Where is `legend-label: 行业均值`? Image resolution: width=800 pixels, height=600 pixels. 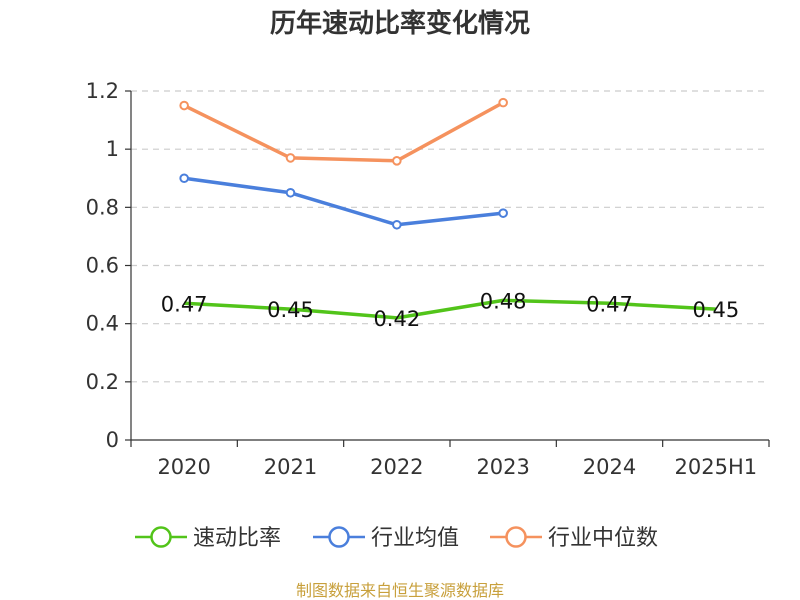 legend-label: 行业均值 is located at coordinates (415, 538).